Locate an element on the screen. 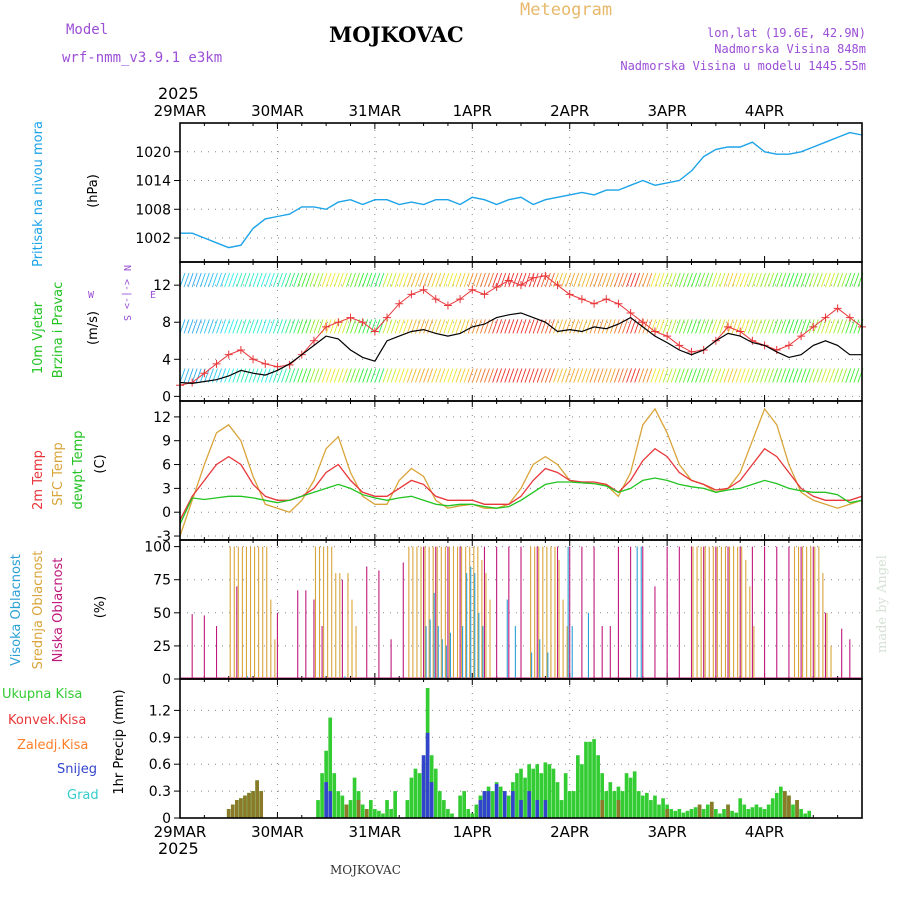 This screenshot has width=900, height=900. time-label-top: 2APR is located at coordinates (569, 111).